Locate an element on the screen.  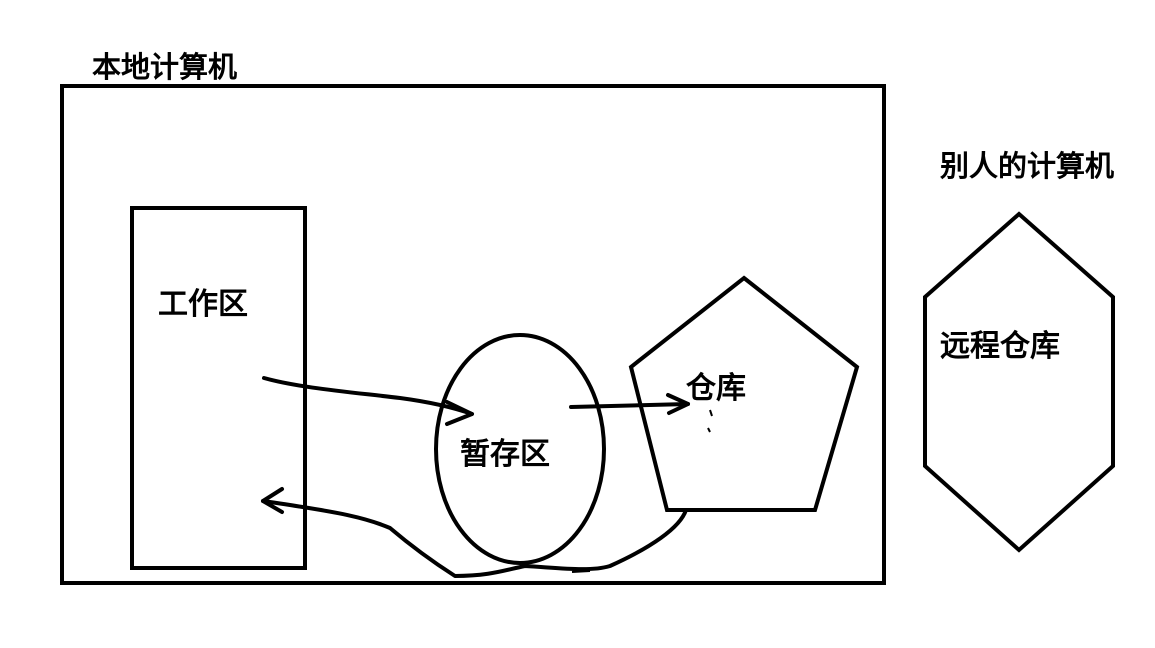
local-repository-pentagon is located at coordinates (744, 393).